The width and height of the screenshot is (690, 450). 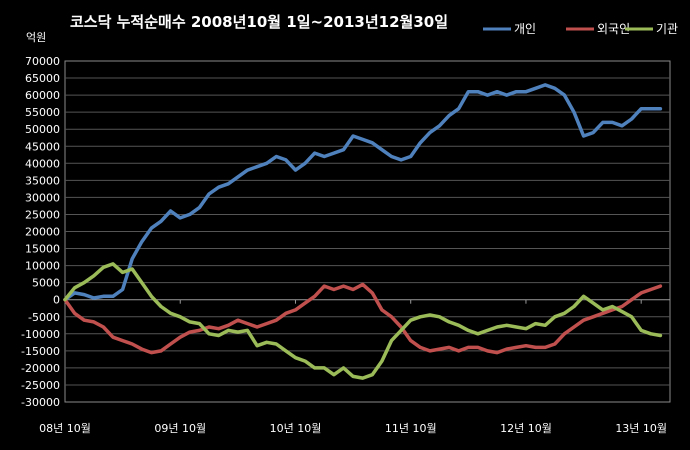 What do you see at coordinates (42, 146) in the screenshot?
I see `y-tick-label: 45000` at bounding box center [42, 146].